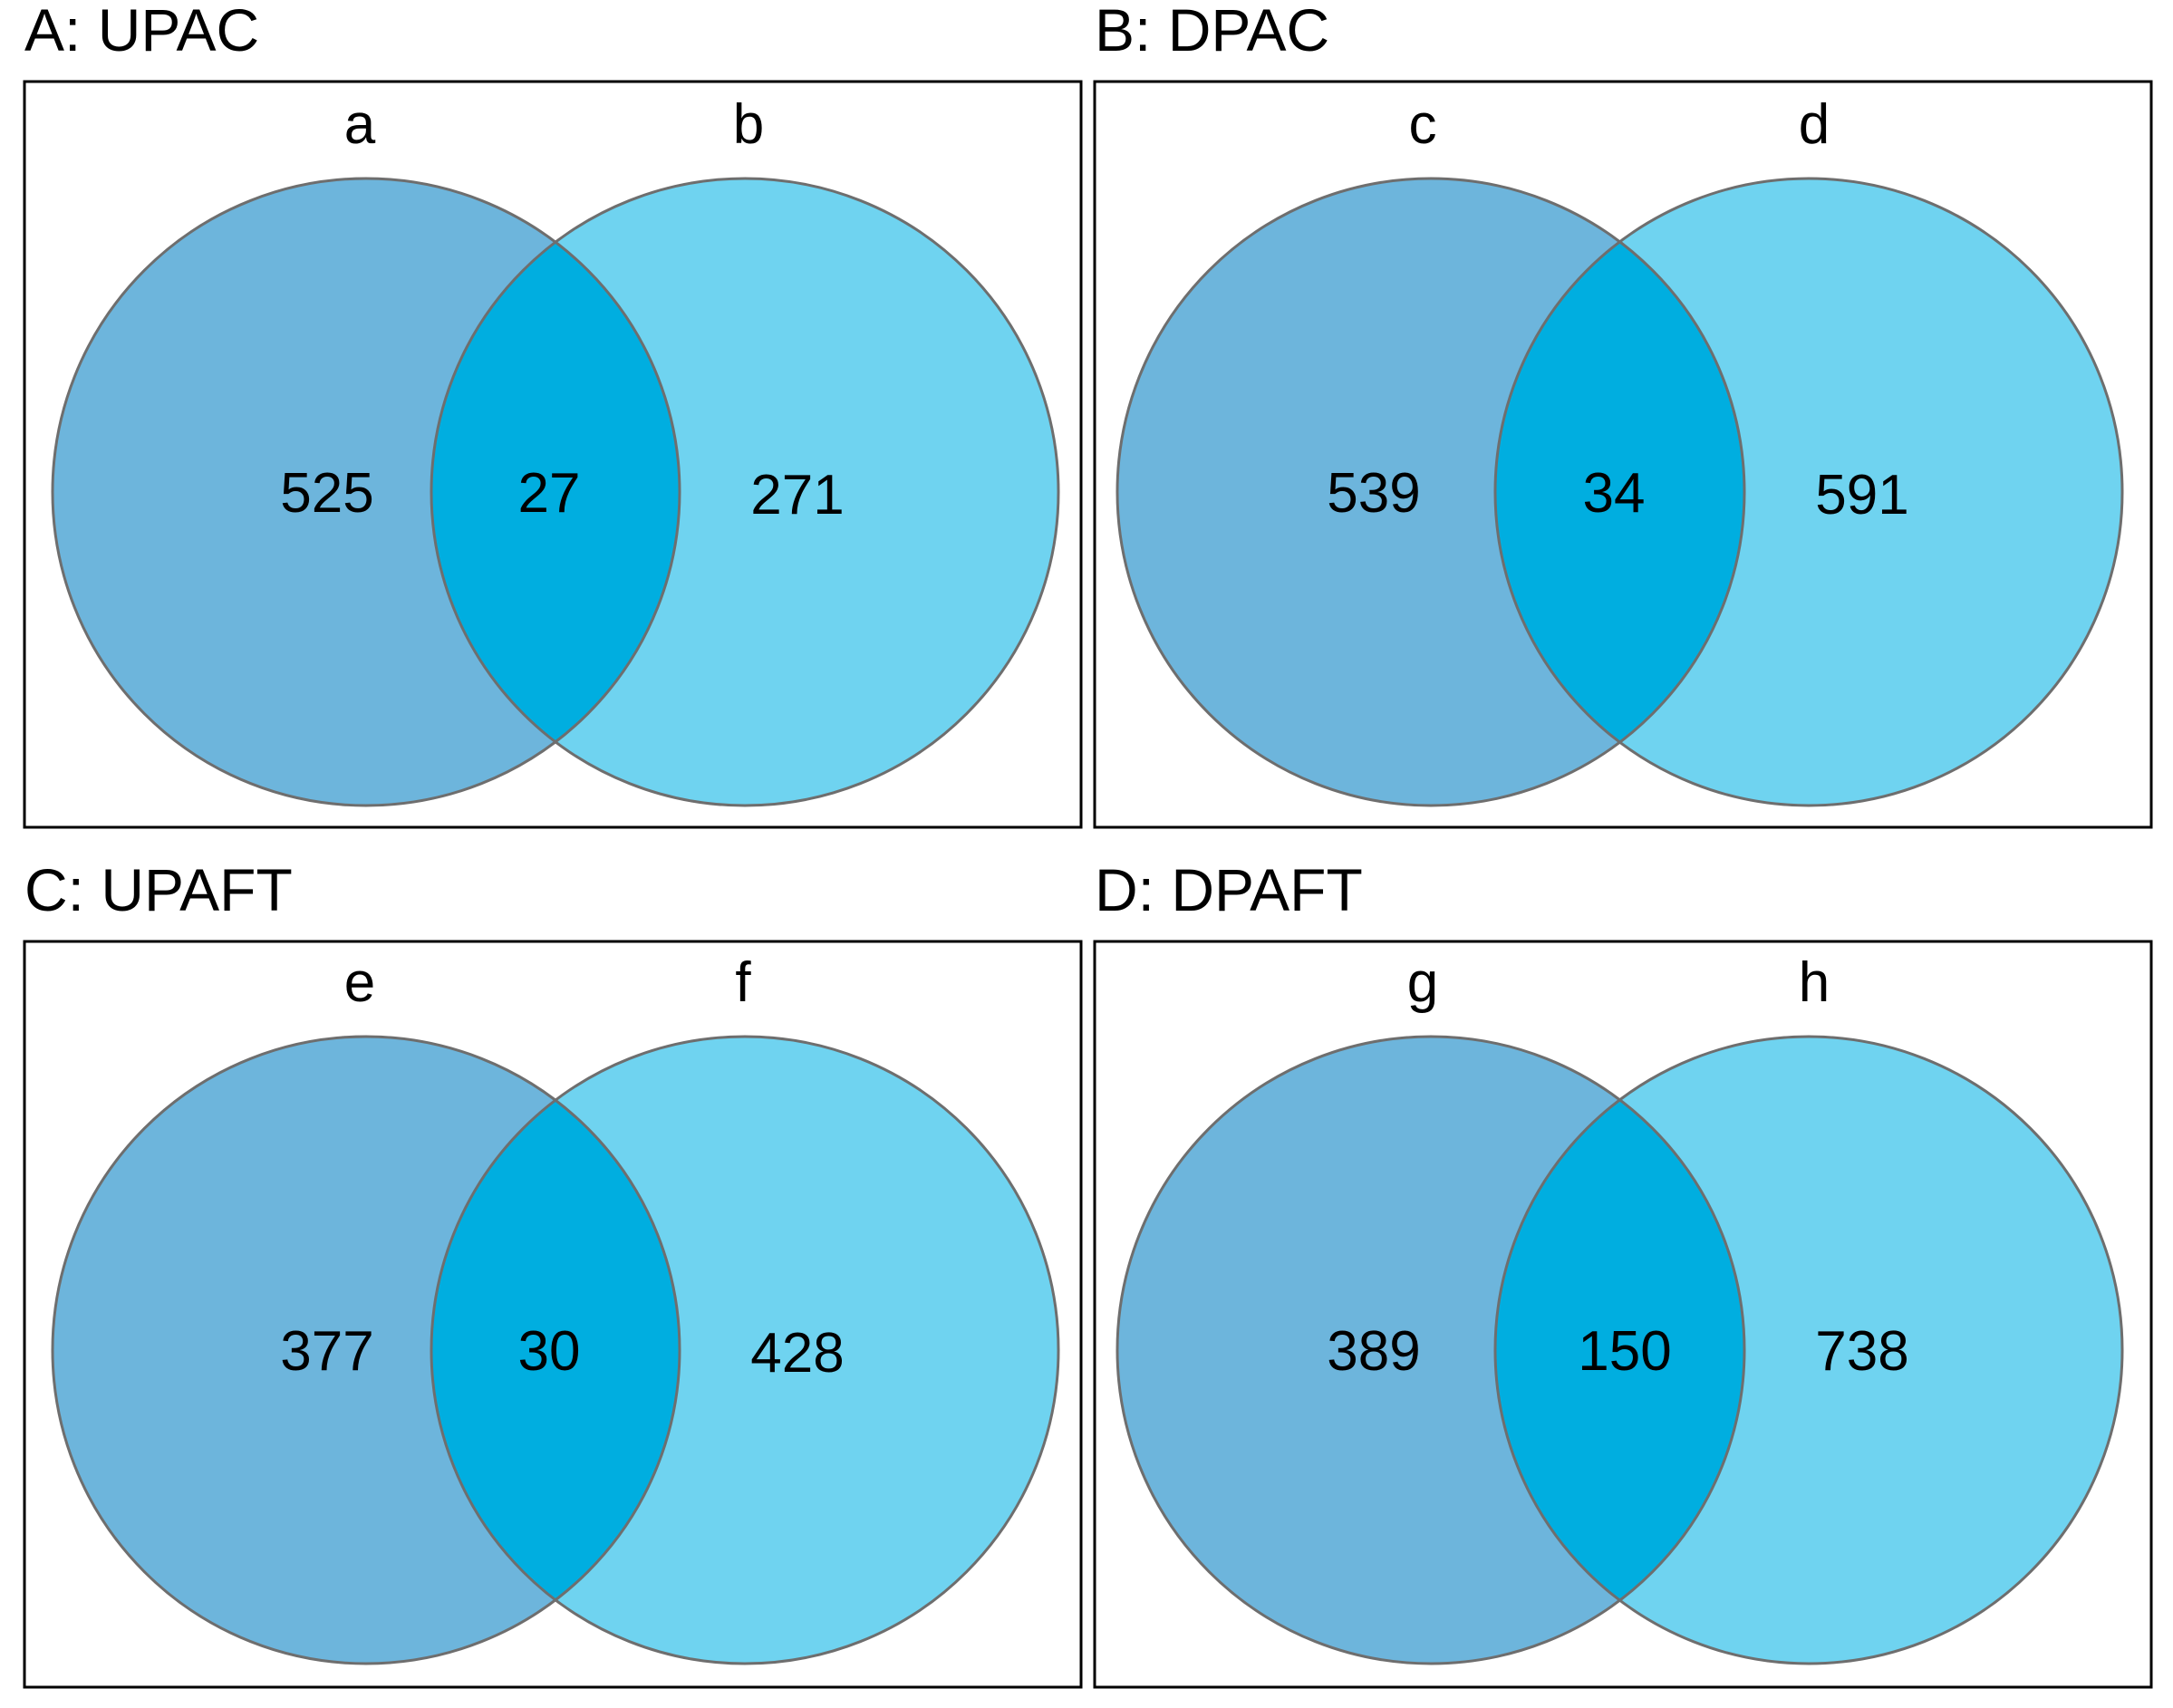  I want to click on right-set-label: h, so click(1814, 982).